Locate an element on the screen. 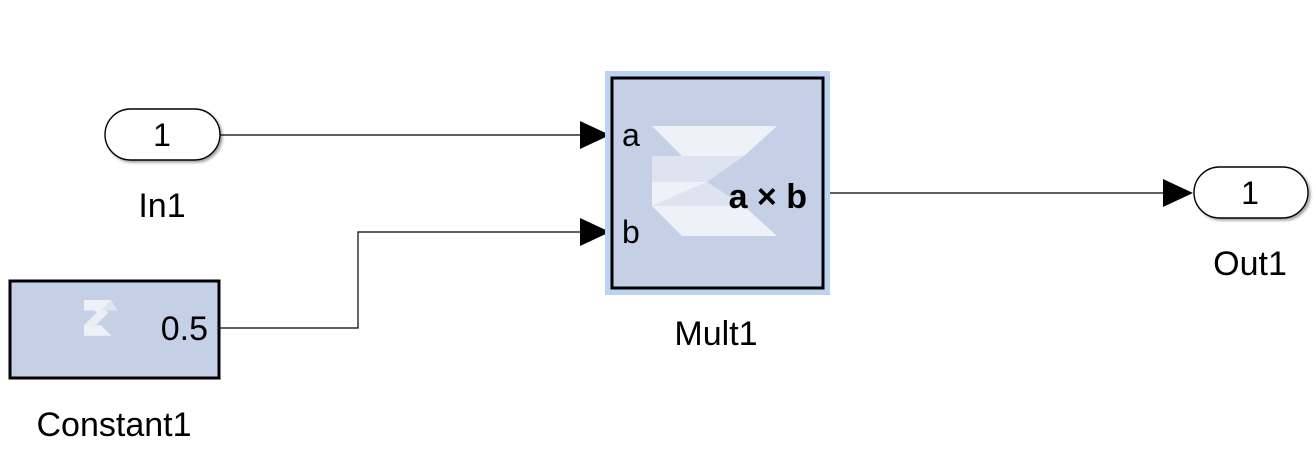 This screenshot has height=453, width=1316. mult-operation: a × b is located at coordinates (768, 197).